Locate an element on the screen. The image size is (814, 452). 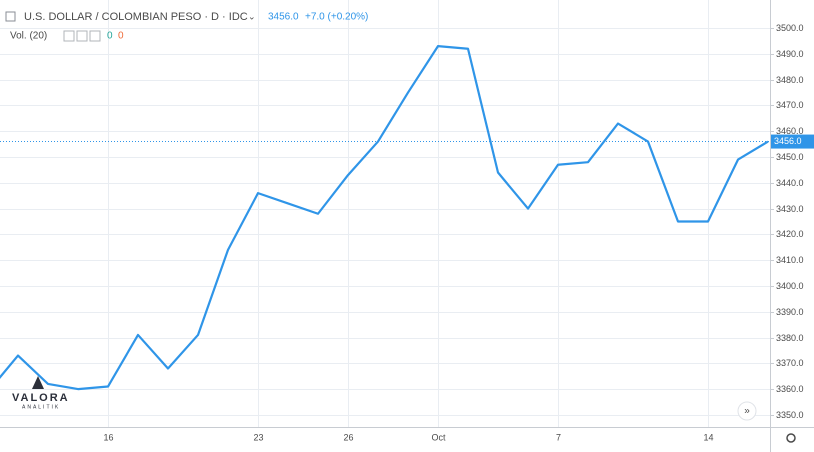
y-tick-label: 3390.0 is located at coordinates (790, 312).